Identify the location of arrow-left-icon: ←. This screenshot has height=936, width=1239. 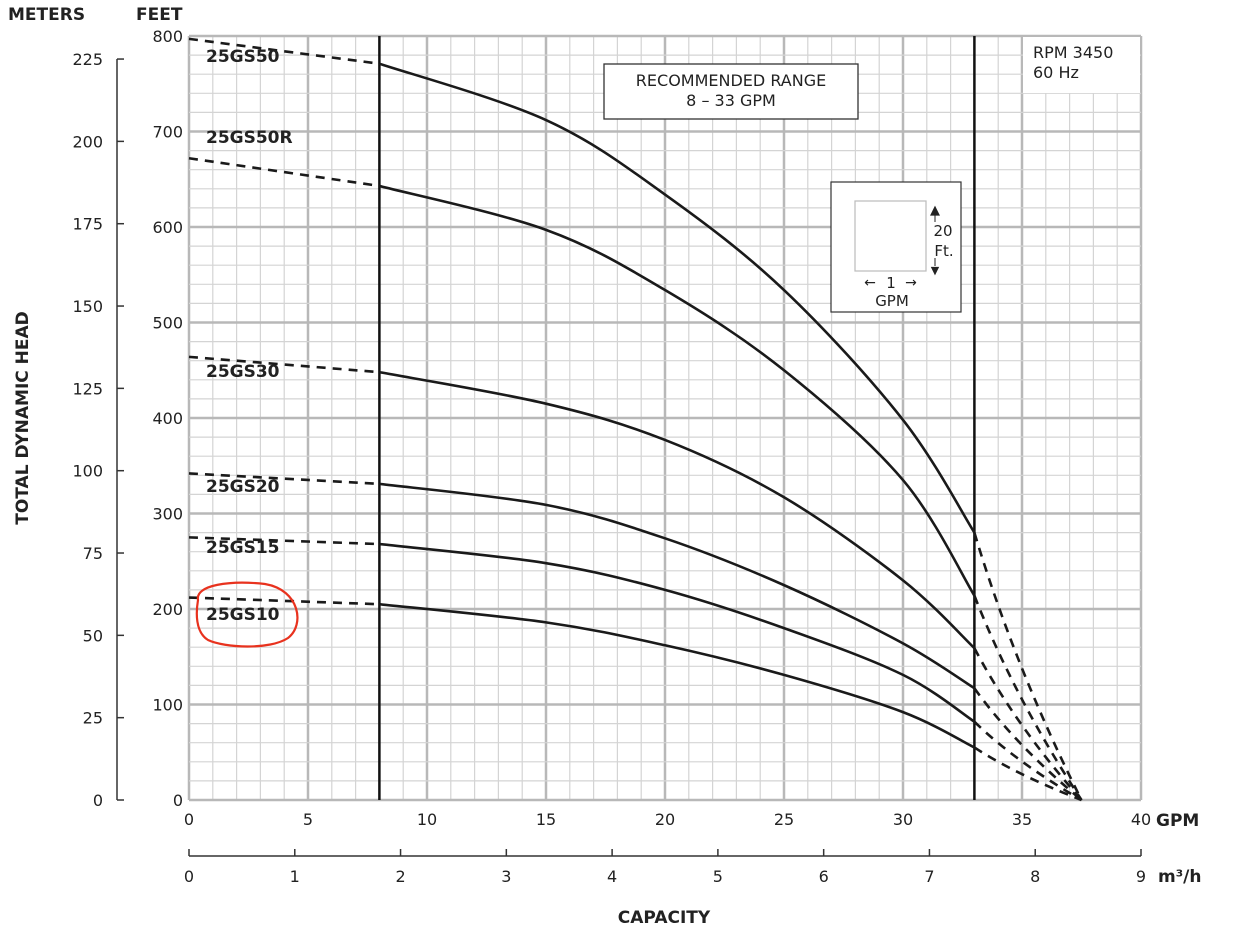
(870, 283).